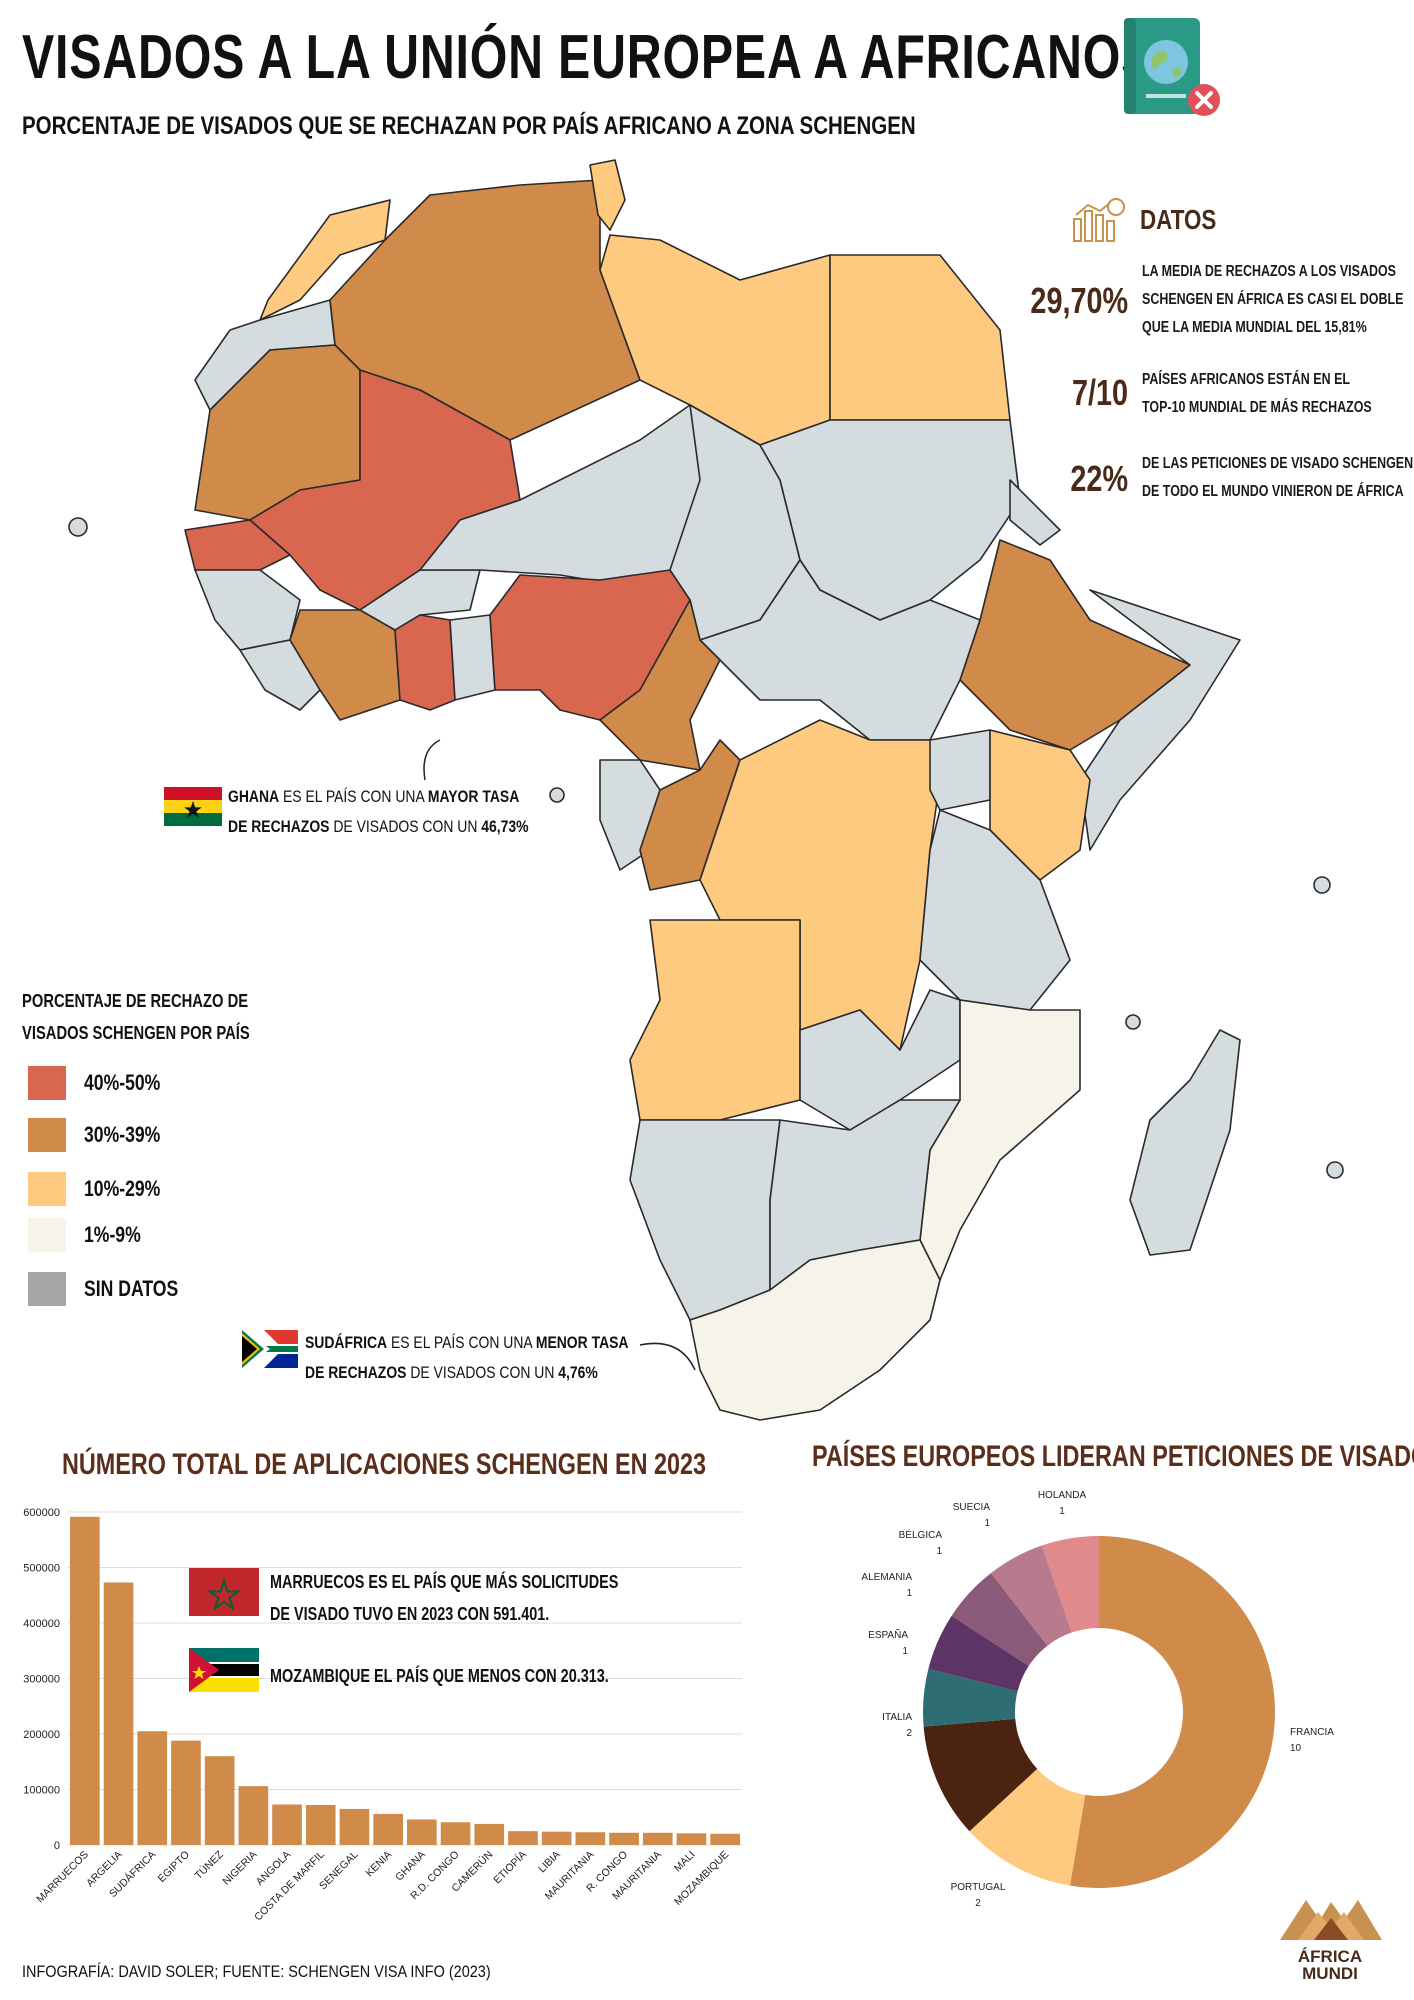 The height and width of the screenshot is (2000, 1414). Describe the element at coordinates (1178, 219) in the screenshot. I see `datos-title: DATOS` at that location.